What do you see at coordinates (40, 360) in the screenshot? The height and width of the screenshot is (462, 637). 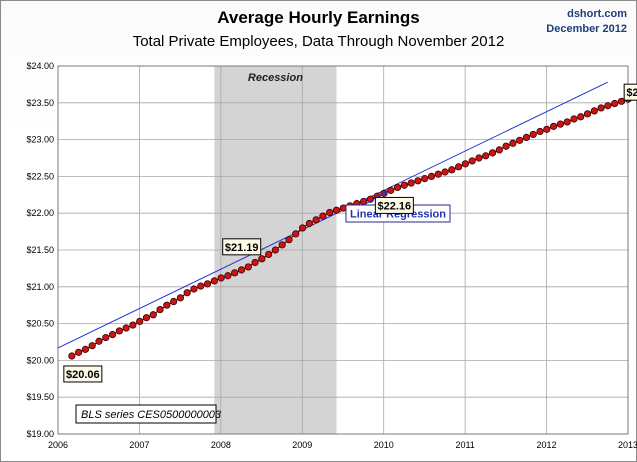 I see `y-tick-label: $20.00` at bounding box center [40, 360].